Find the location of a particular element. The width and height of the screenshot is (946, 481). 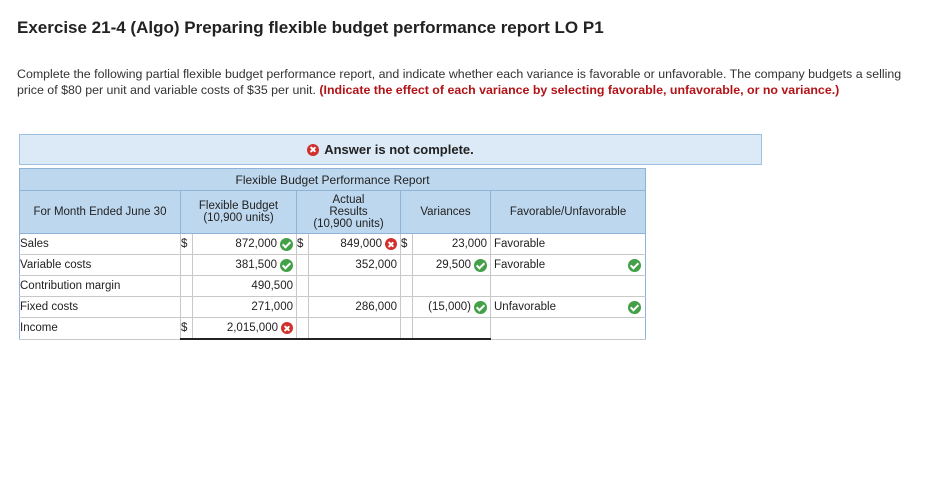

actual-results-input: 286,000 is located at coordinates (354, 307).